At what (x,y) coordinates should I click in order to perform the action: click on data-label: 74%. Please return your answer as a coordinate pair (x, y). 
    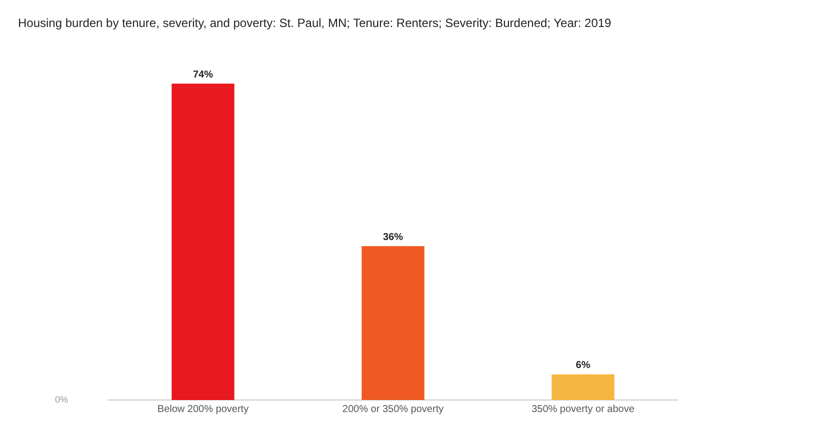
    Looking at the image, I should click on (203, 74).